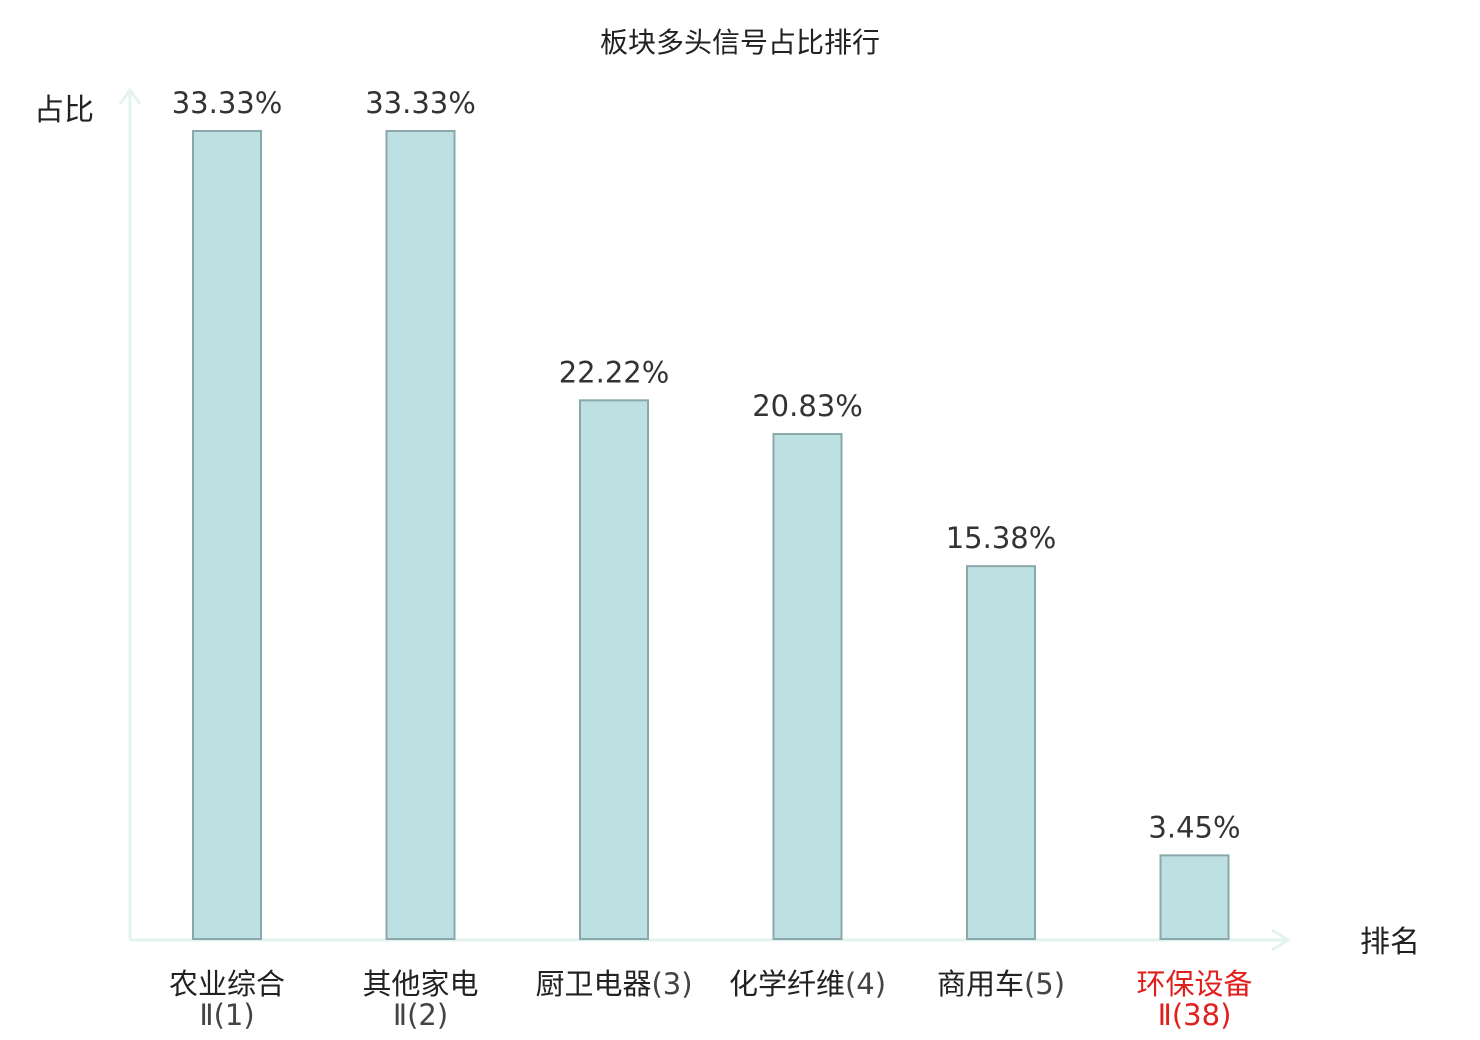 The width and height of the screenshot is (1480, 1040). What do you see at coordinates (227, 984) in the screenshot?
I see `category-label-1: 农业综合` at bounding box center [227, 984].